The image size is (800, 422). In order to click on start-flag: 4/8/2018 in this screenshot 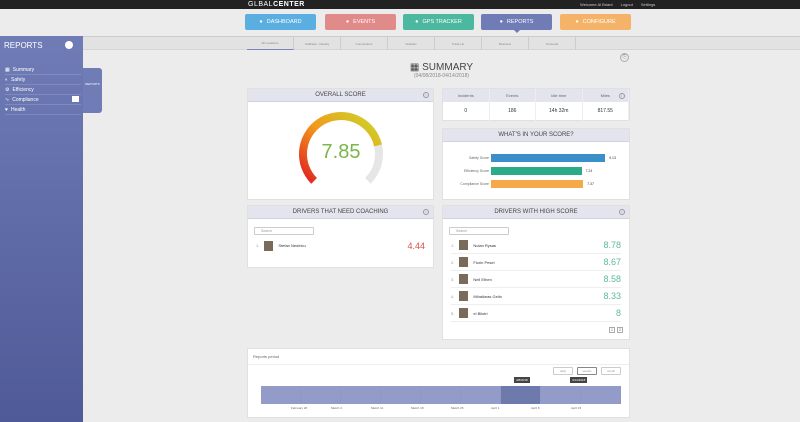, I will do `click(522, 380)`.